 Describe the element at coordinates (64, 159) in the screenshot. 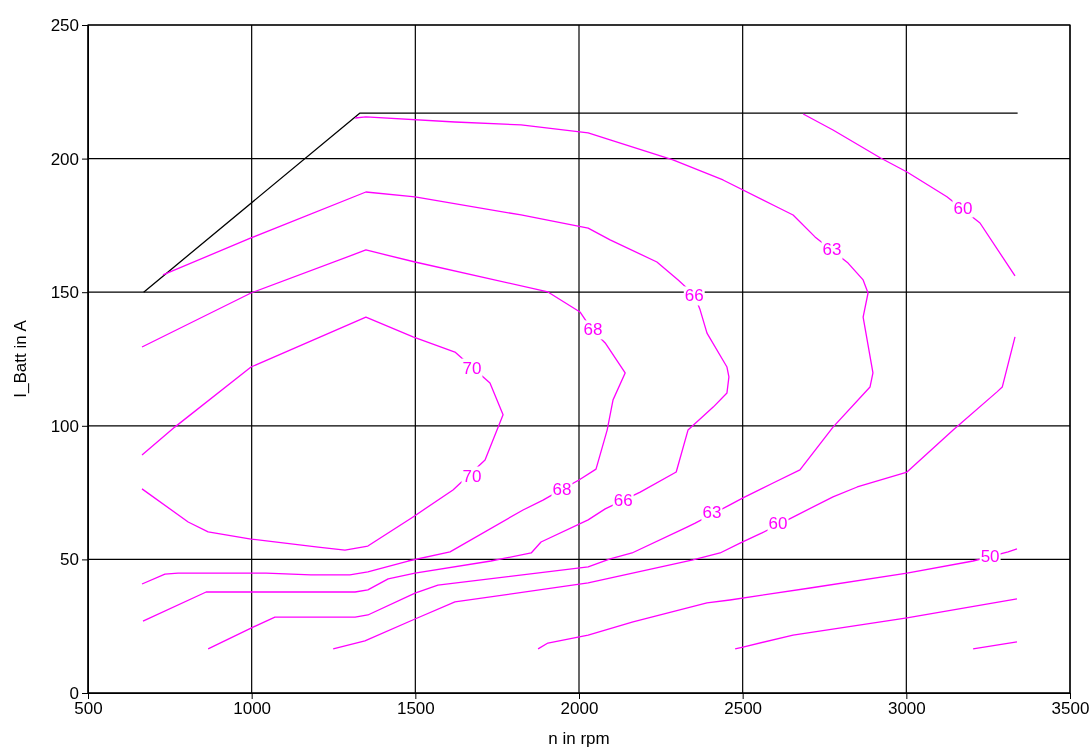

I see `y-tick-label: 200` at that location.